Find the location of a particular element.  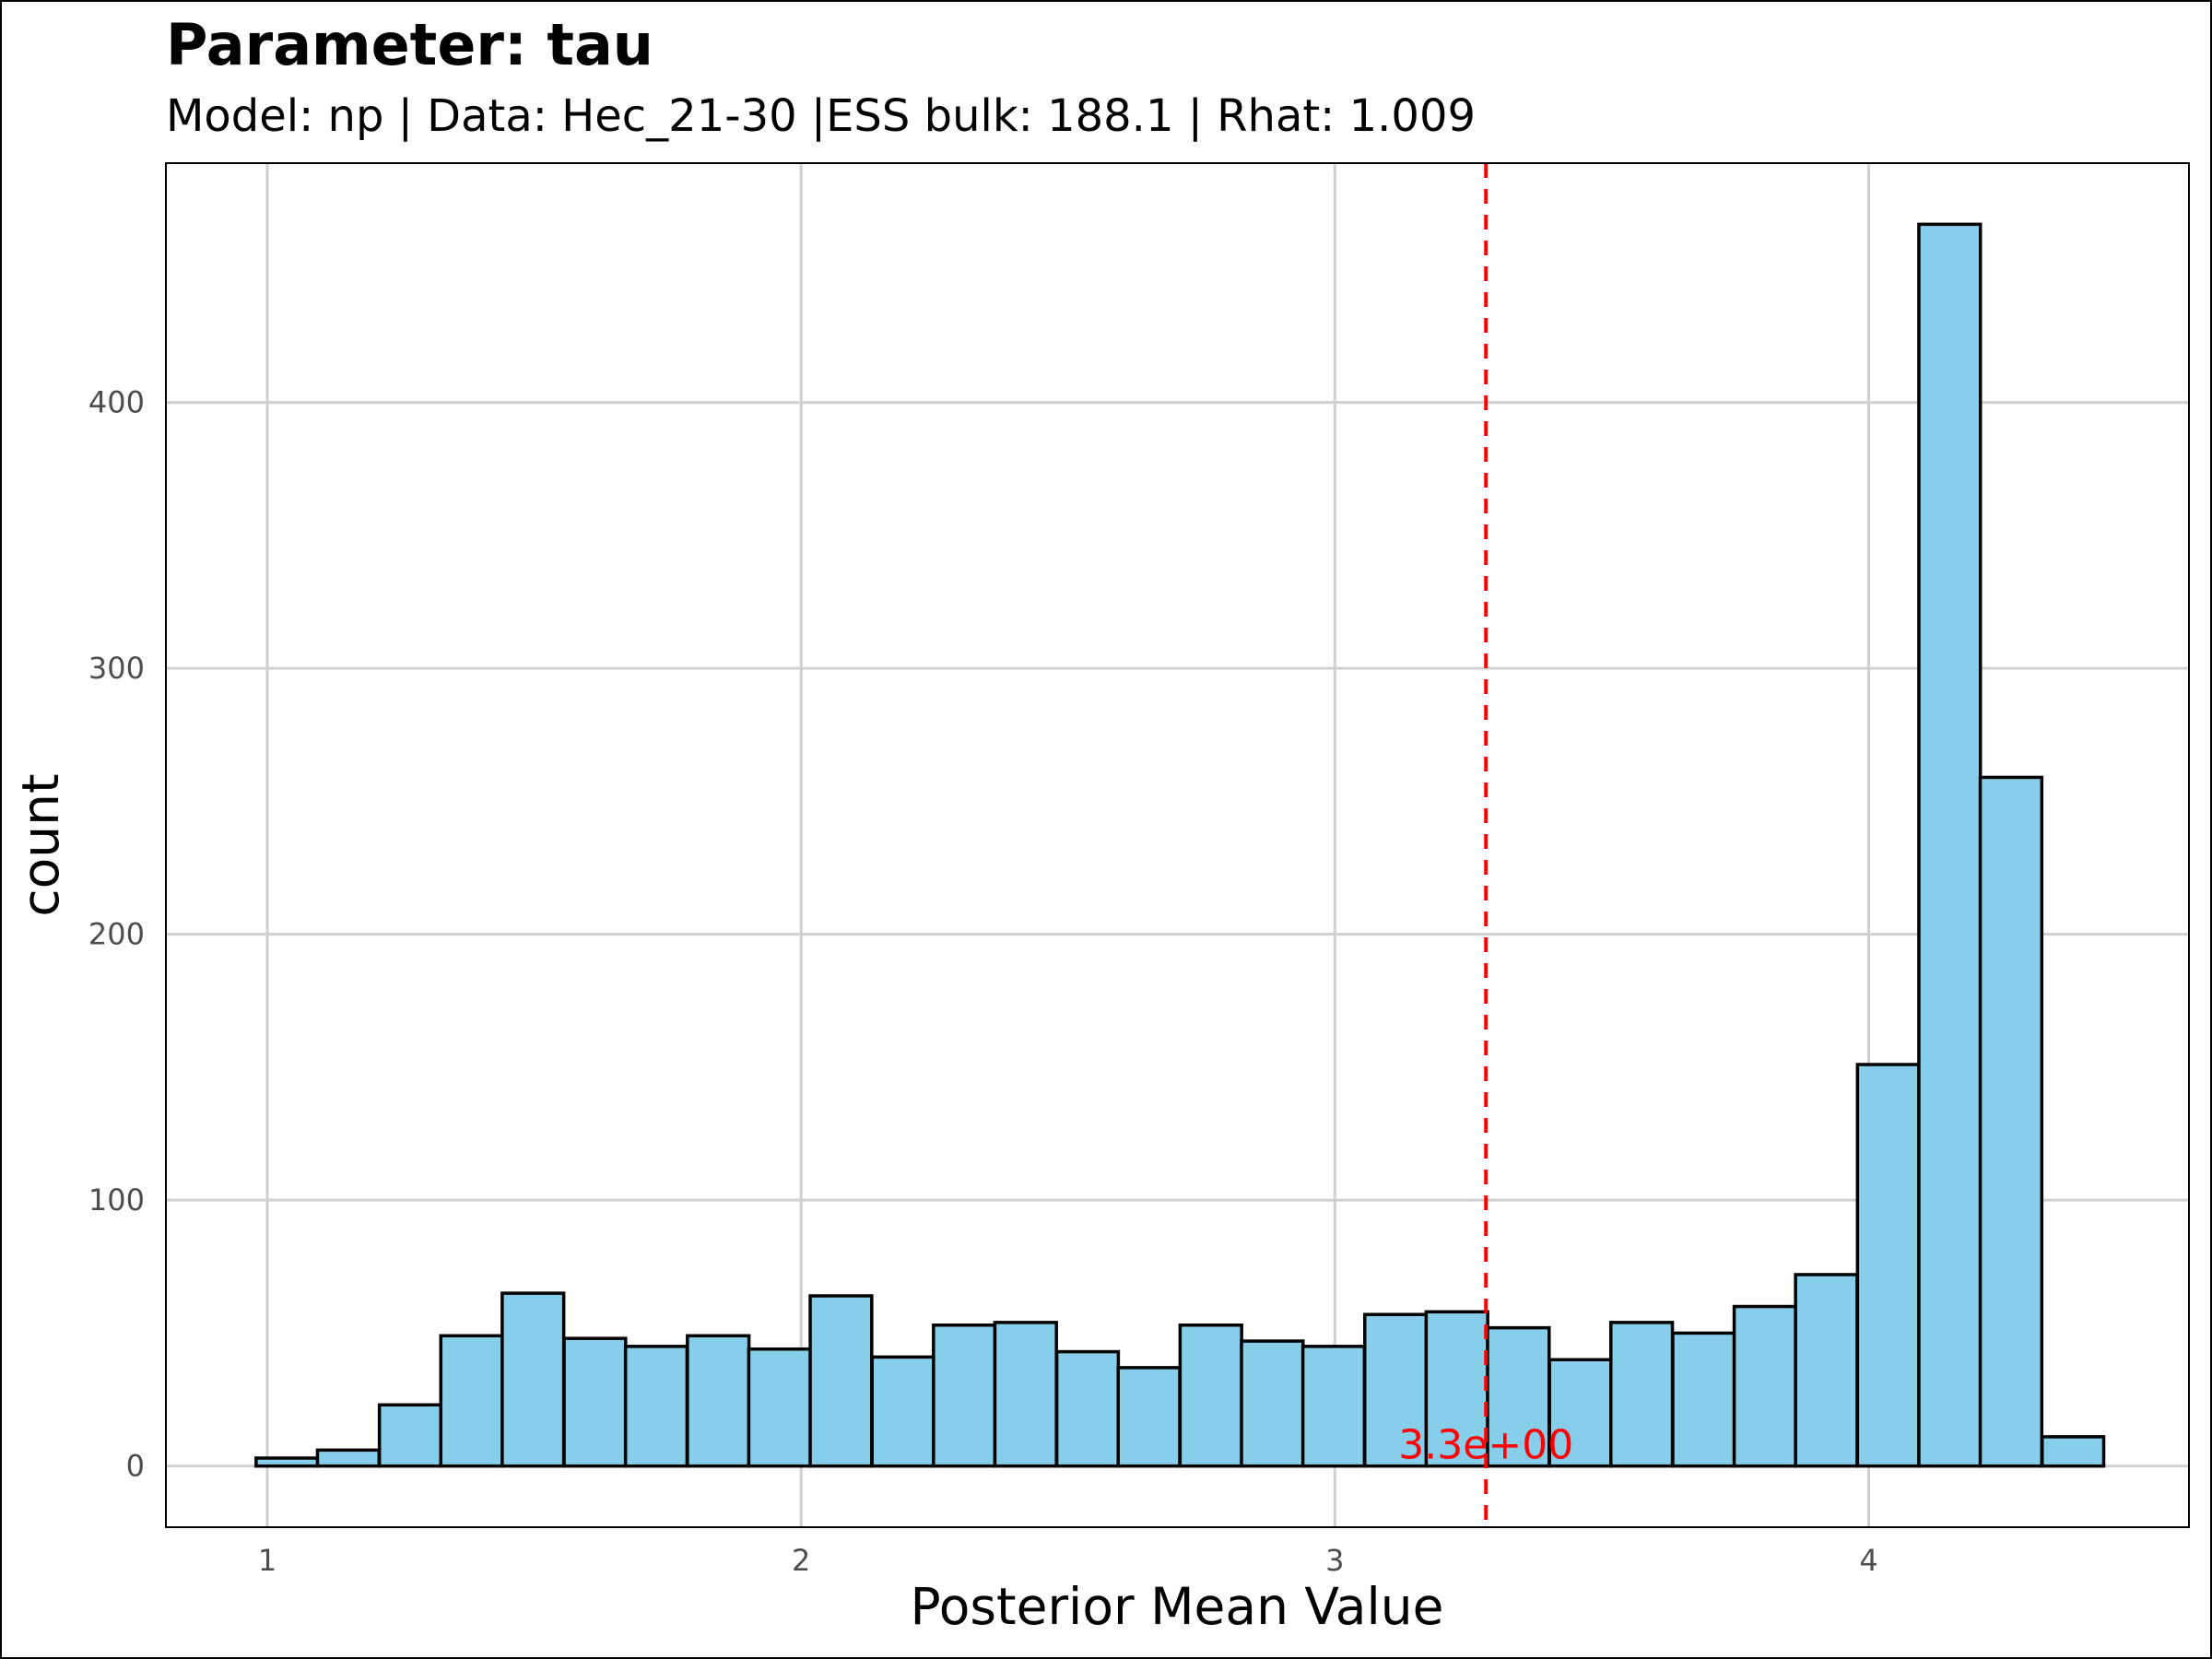

reference-line-group: 3.3e+00 is located at coordinates (1485, 845).